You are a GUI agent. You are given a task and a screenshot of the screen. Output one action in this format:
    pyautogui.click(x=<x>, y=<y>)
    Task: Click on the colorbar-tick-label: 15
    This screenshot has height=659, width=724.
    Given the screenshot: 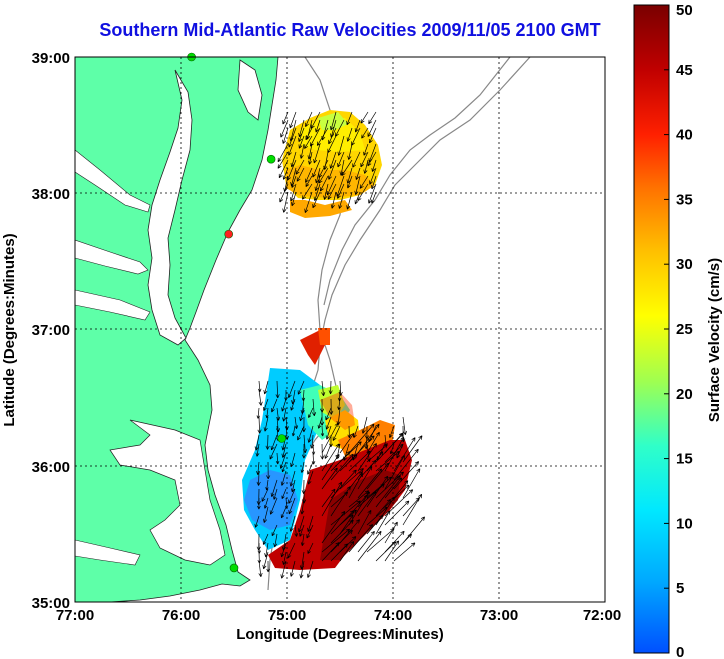 What is the action you would take?
    pyautogui.click(x=684, y=459)
    